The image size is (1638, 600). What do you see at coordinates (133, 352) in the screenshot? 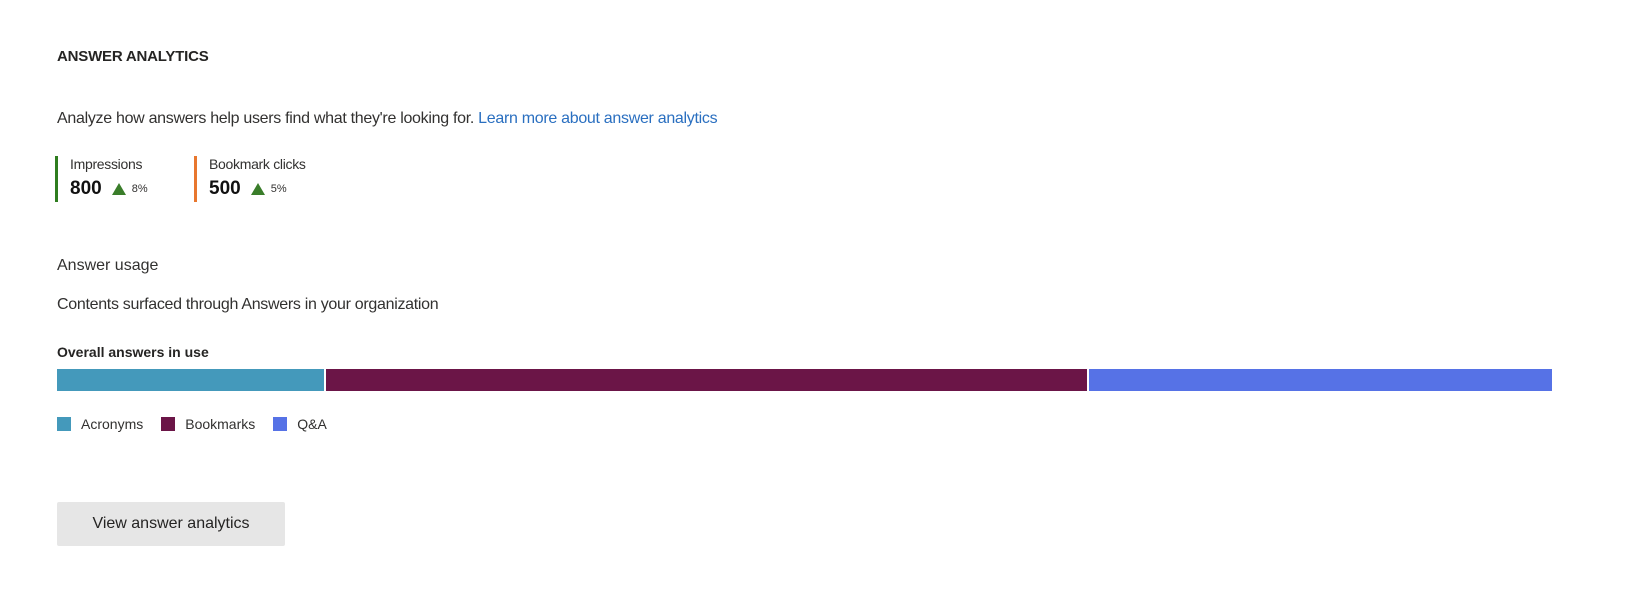
I see `chart-title: Overall answers in use` at bounding box center [133, 352].